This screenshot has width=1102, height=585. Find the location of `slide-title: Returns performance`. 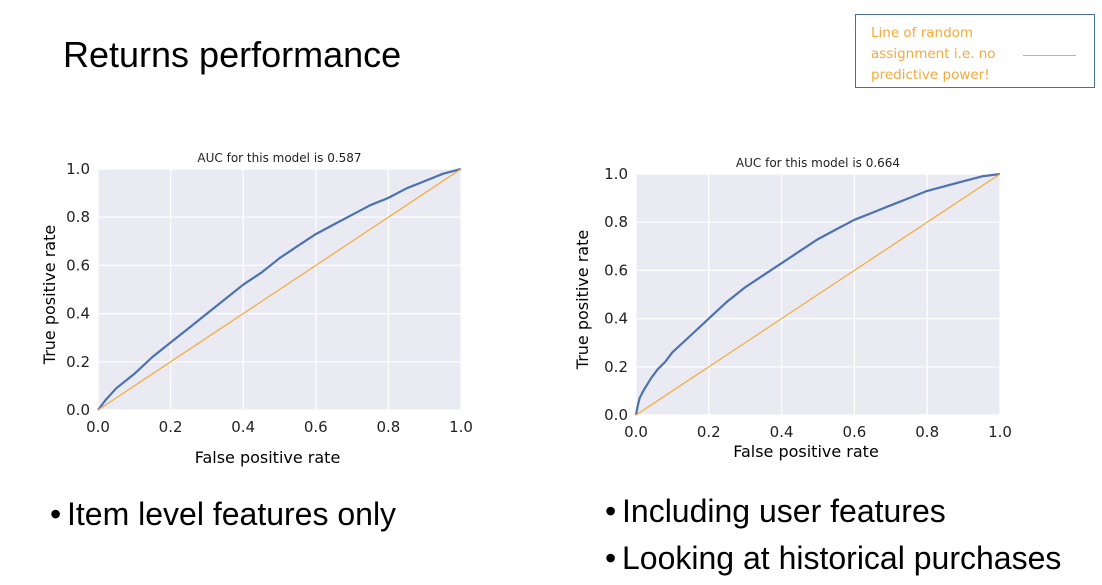

slide-title: Returns performance is located at coordinates (232, 54).